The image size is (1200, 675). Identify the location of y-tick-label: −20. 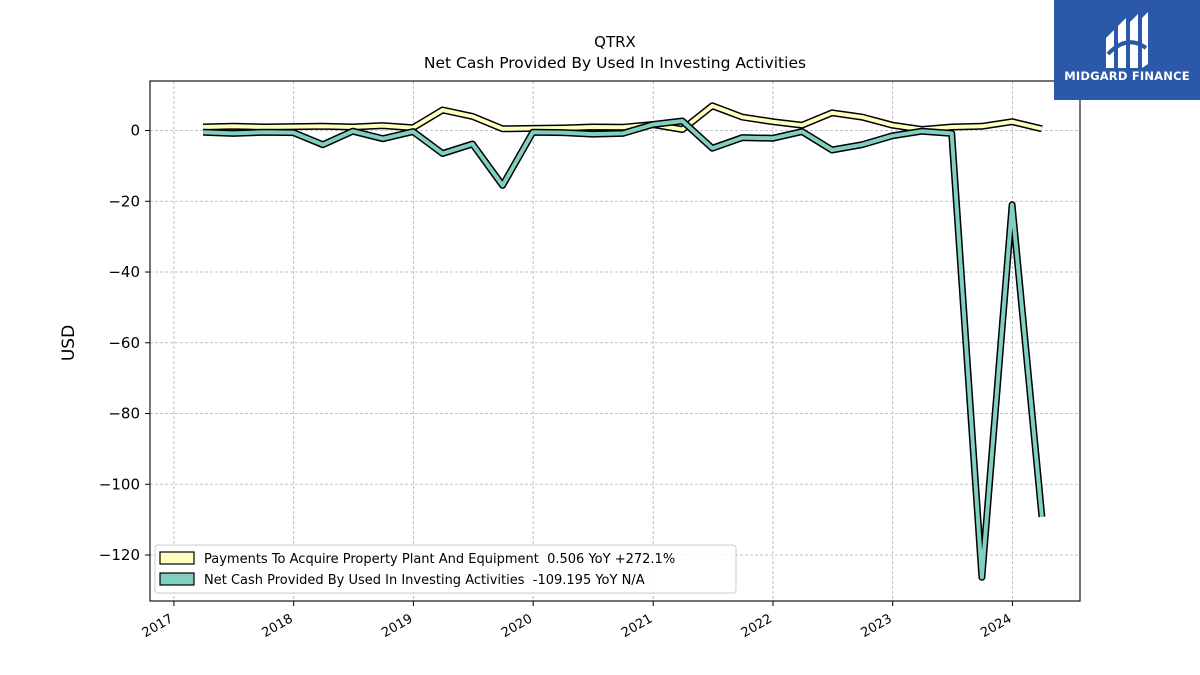
(124, 201).